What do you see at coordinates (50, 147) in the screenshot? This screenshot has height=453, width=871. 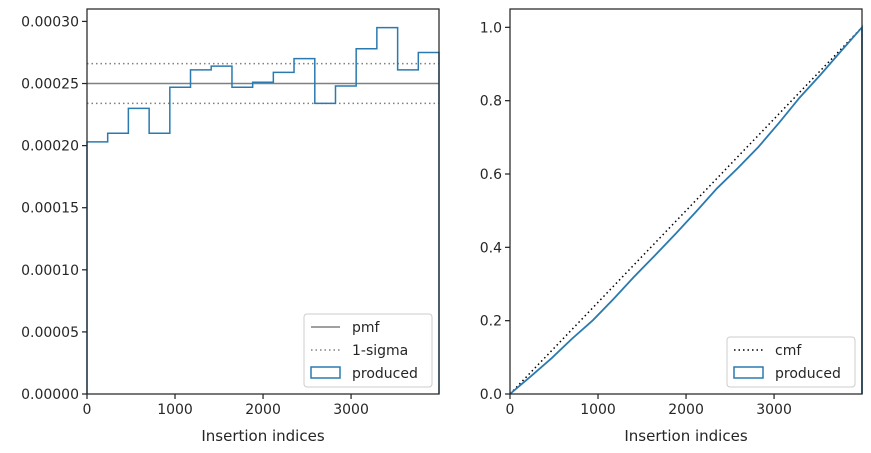 I see `left-y-tick-label: 0.00020` at bounding box center [50, 147].